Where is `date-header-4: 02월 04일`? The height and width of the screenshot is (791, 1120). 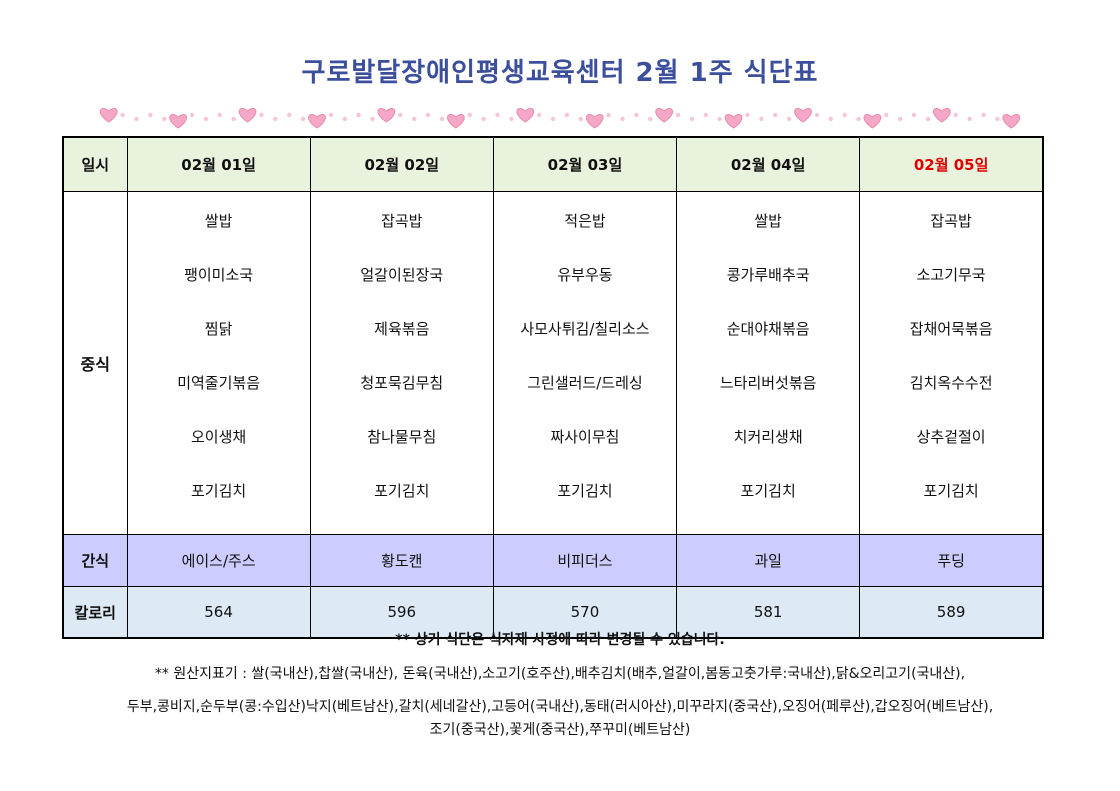 date-header-4: 02월 04일 is located at coordinates (768, 164).